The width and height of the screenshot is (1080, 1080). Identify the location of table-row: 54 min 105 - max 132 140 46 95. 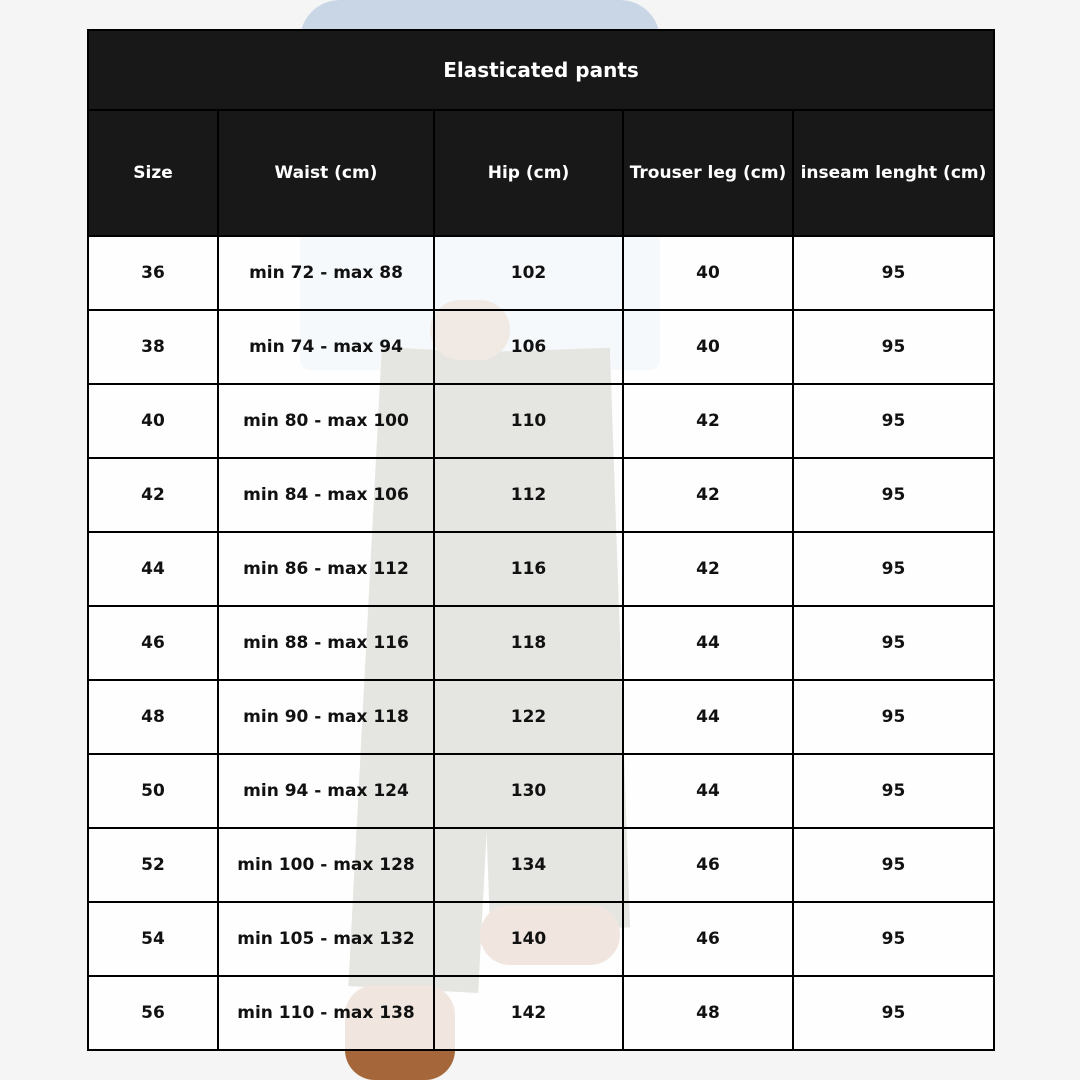
(541, 939).